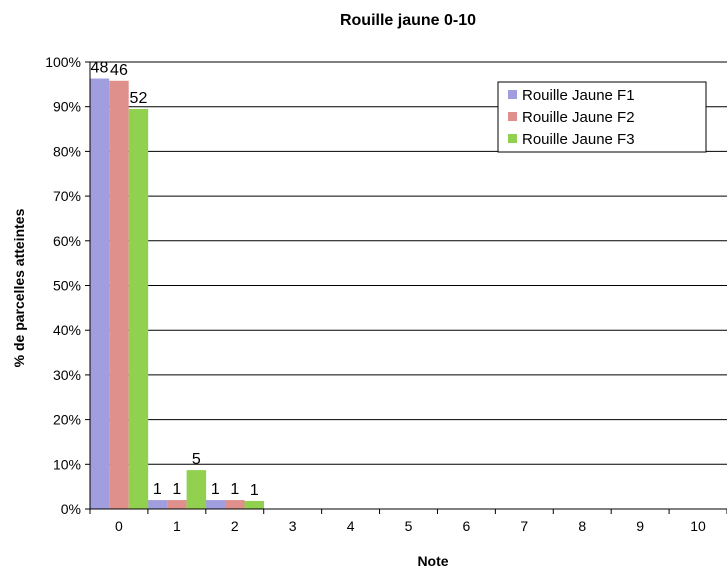  What do you see at coordinates (67, 241) in the screenshot?
I see `y-tick-label: 60%` at bounding box center [67, 241].